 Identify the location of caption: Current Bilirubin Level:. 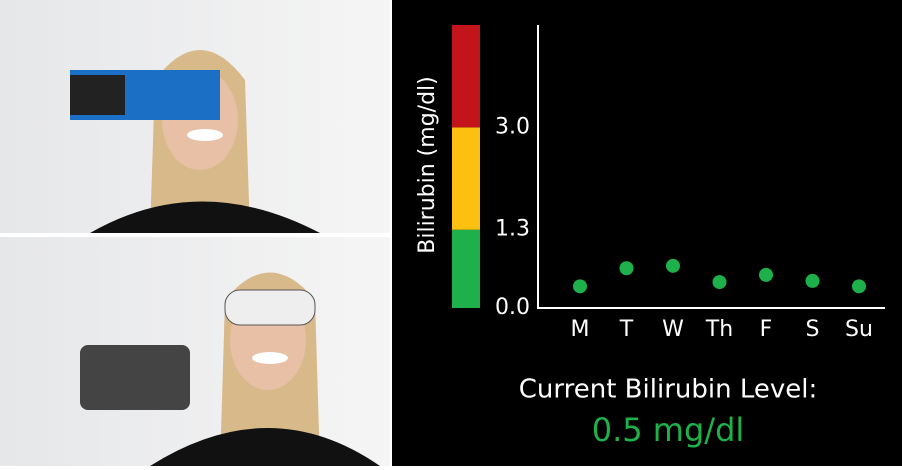
(668, 390).